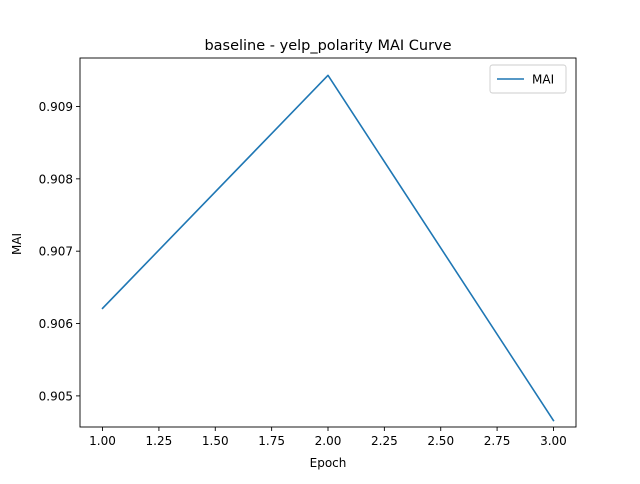 The width and height of the screenshot is (640, 484). Describe the element at coordinates (56, 179) in the screenshot. I see `y-tick-label: 0.908` at that location.